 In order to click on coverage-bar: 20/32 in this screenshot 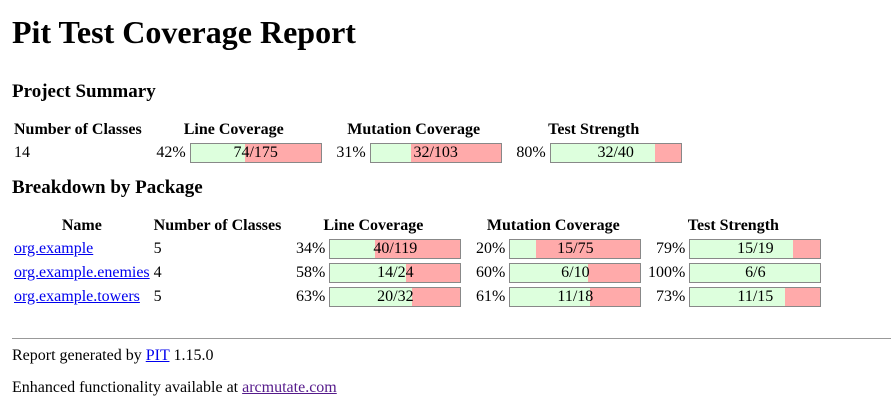, I will do `click(395, 297)`.